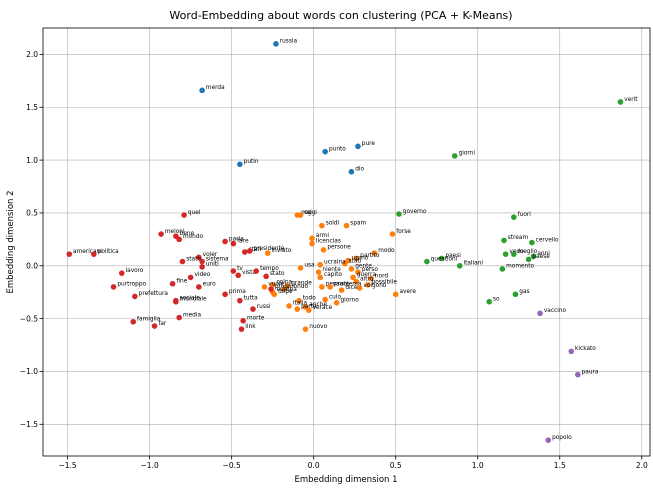 This screenshot has width=653, height=495. I want to click on point-label: ucraina, so click(335, 263).